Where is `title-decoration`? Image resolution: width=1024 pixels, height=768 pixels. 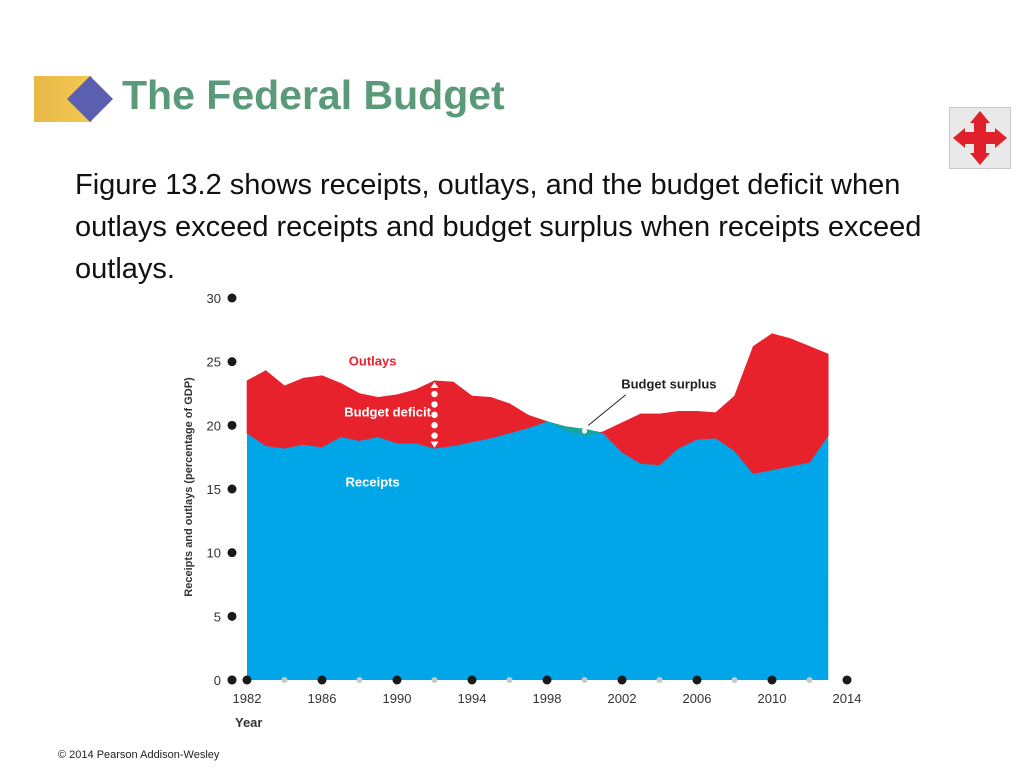 title-decoration is located at coordinates (73, 99).